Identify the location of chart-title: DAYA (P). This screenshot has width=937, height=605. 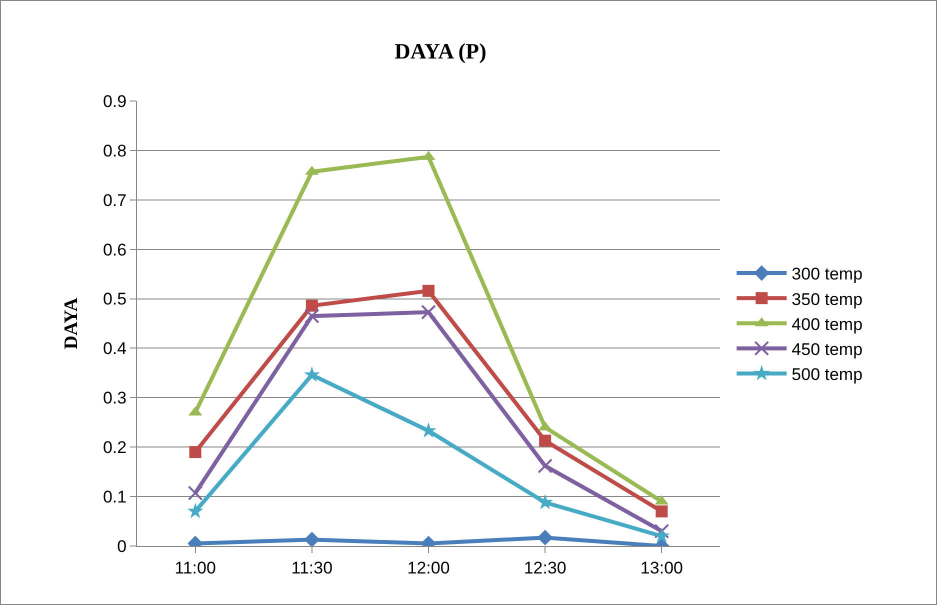
(440, 51).